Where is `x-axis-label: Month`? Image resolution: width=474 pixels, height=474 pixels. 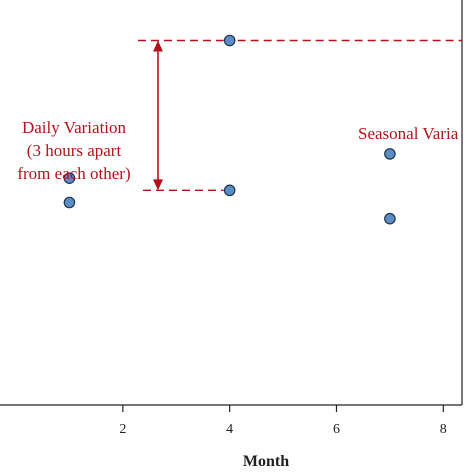 x-axis-label: Month is located at coordinates (266, 461).